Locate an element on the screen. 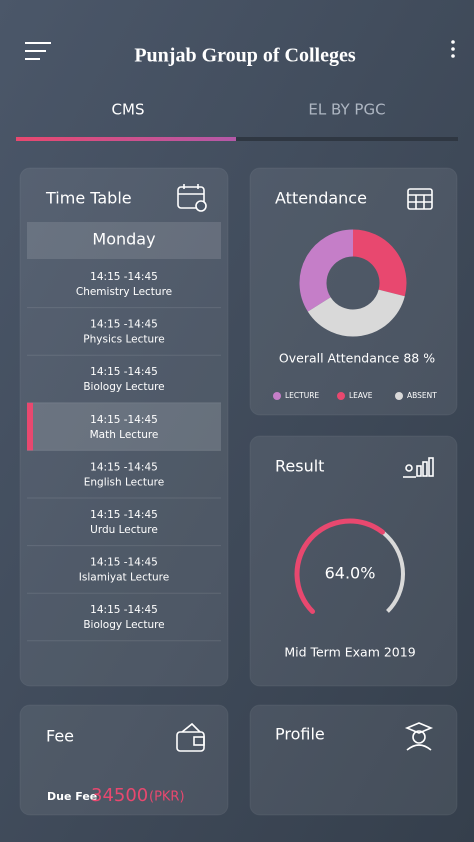 The width and height of the screenshot is (474, 842). row-subject: Physics Lecture is located at coordinates (123, 340).